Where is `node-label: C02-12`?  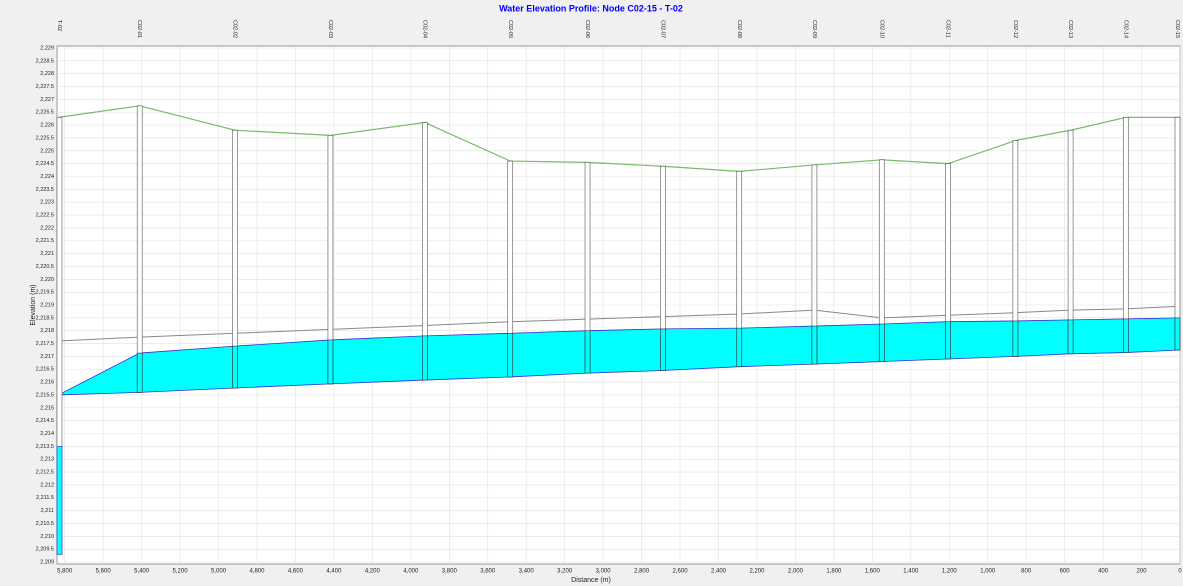
node-label: C02-12 is located at coordinates (1015, 29).